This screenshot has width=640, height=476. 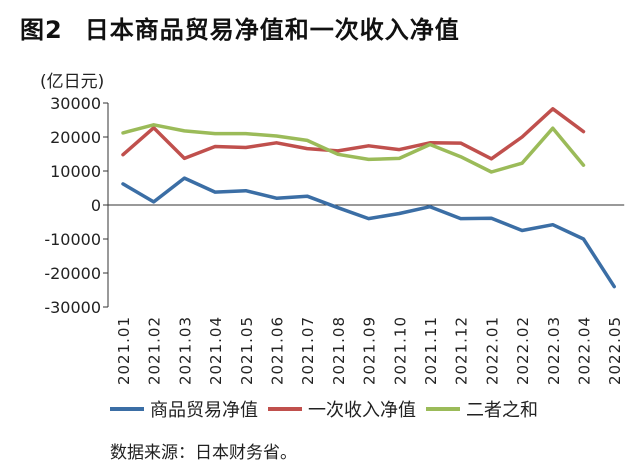 What do you see at coordinates (585, 350) in the screenshot?
I see `x-tick-label: 2022.04` at bounding box center [585, 350].